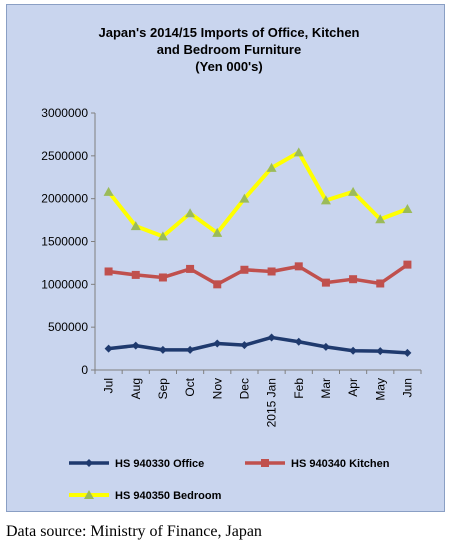 The width and height of the screenshot is (455, 548). I want to click on x-tick-label: Nov, so click(217, 388).